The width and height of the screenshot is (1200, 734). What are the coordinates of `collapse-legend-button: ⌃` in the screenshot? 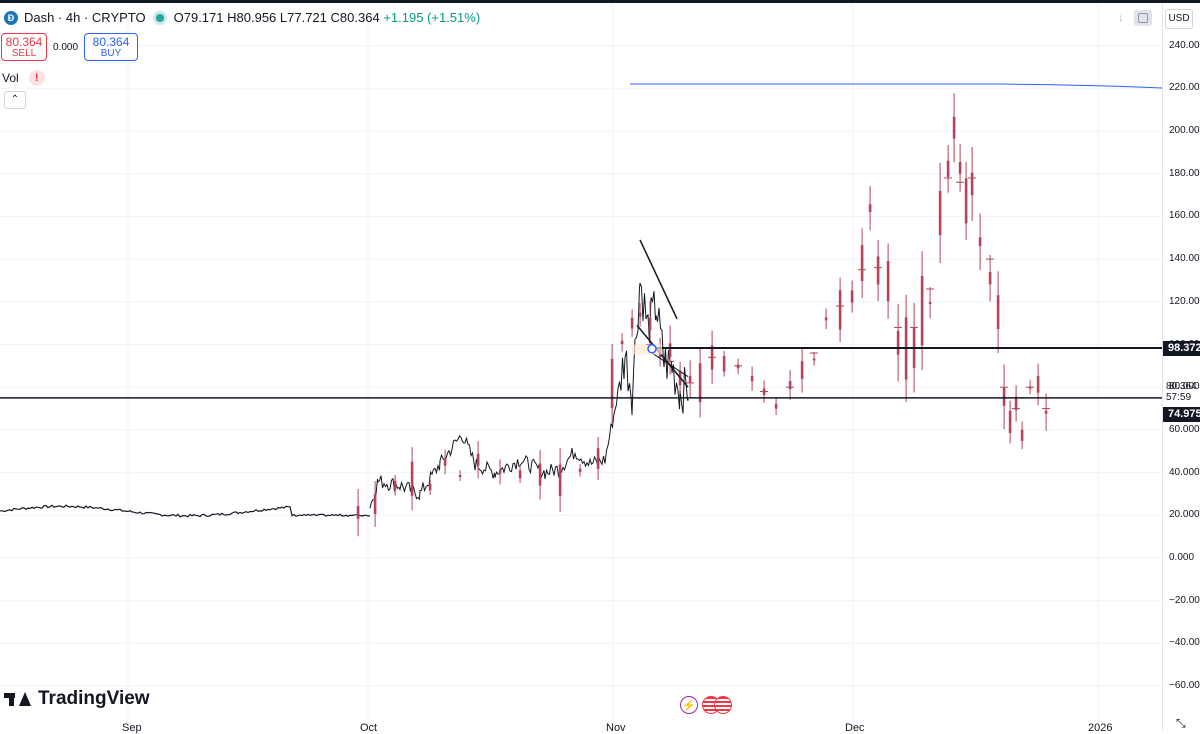 It's located at (15, 100).